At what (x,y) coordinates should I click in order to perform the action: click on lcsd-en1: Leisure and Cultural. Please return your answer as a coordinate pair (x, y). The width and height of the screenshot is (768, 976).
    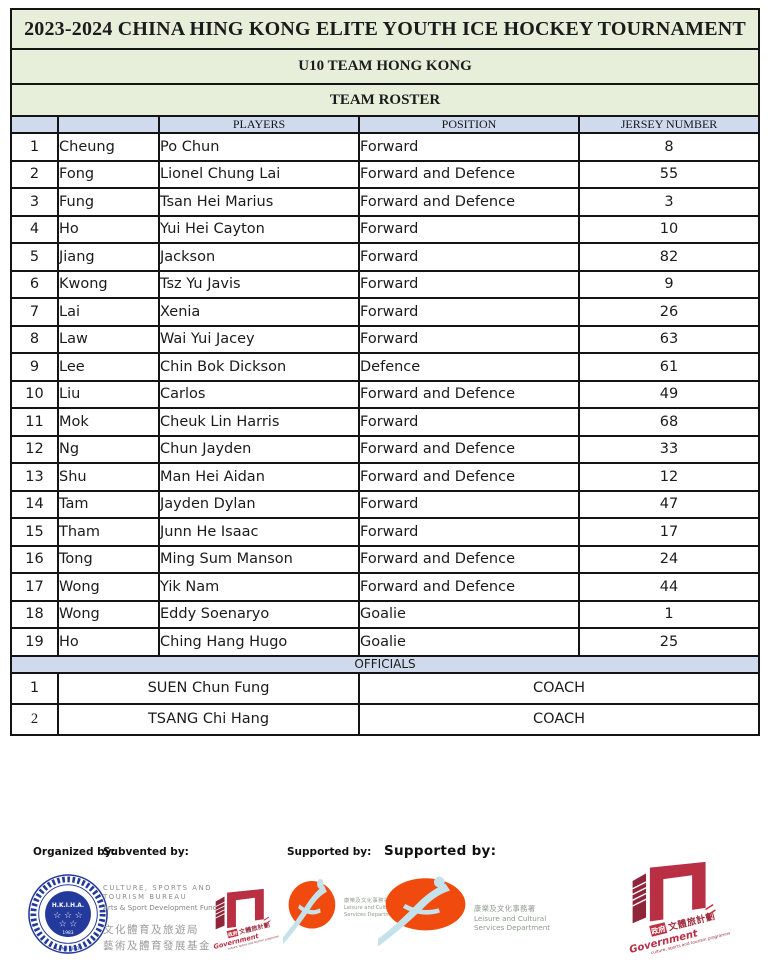
    Looking at the image, I should click on (370, 908).